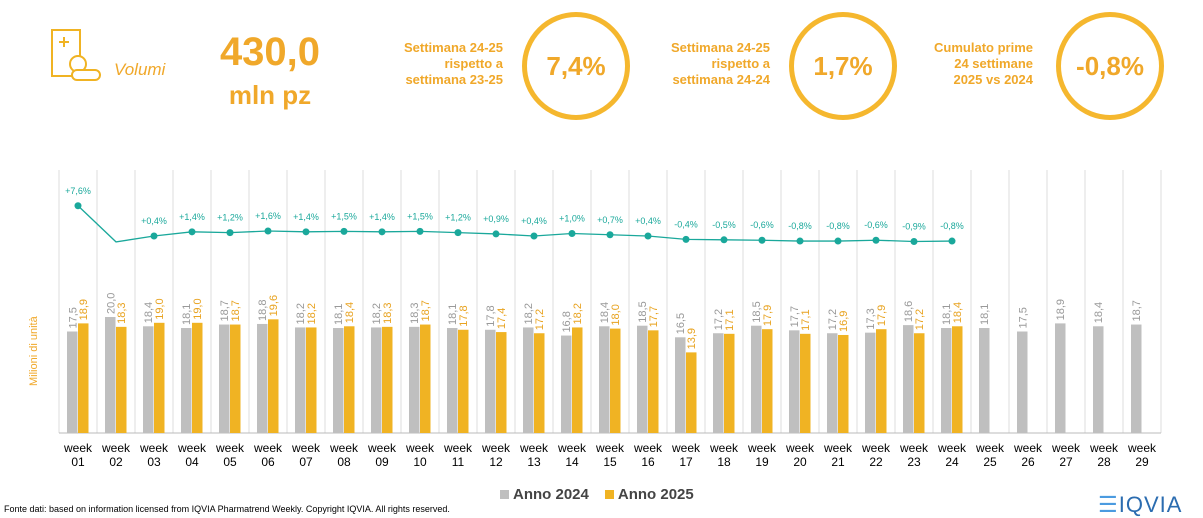 This screenshot has height=518, width=1203. I want to click on x-tick-label: week 11, so click(457, 455).